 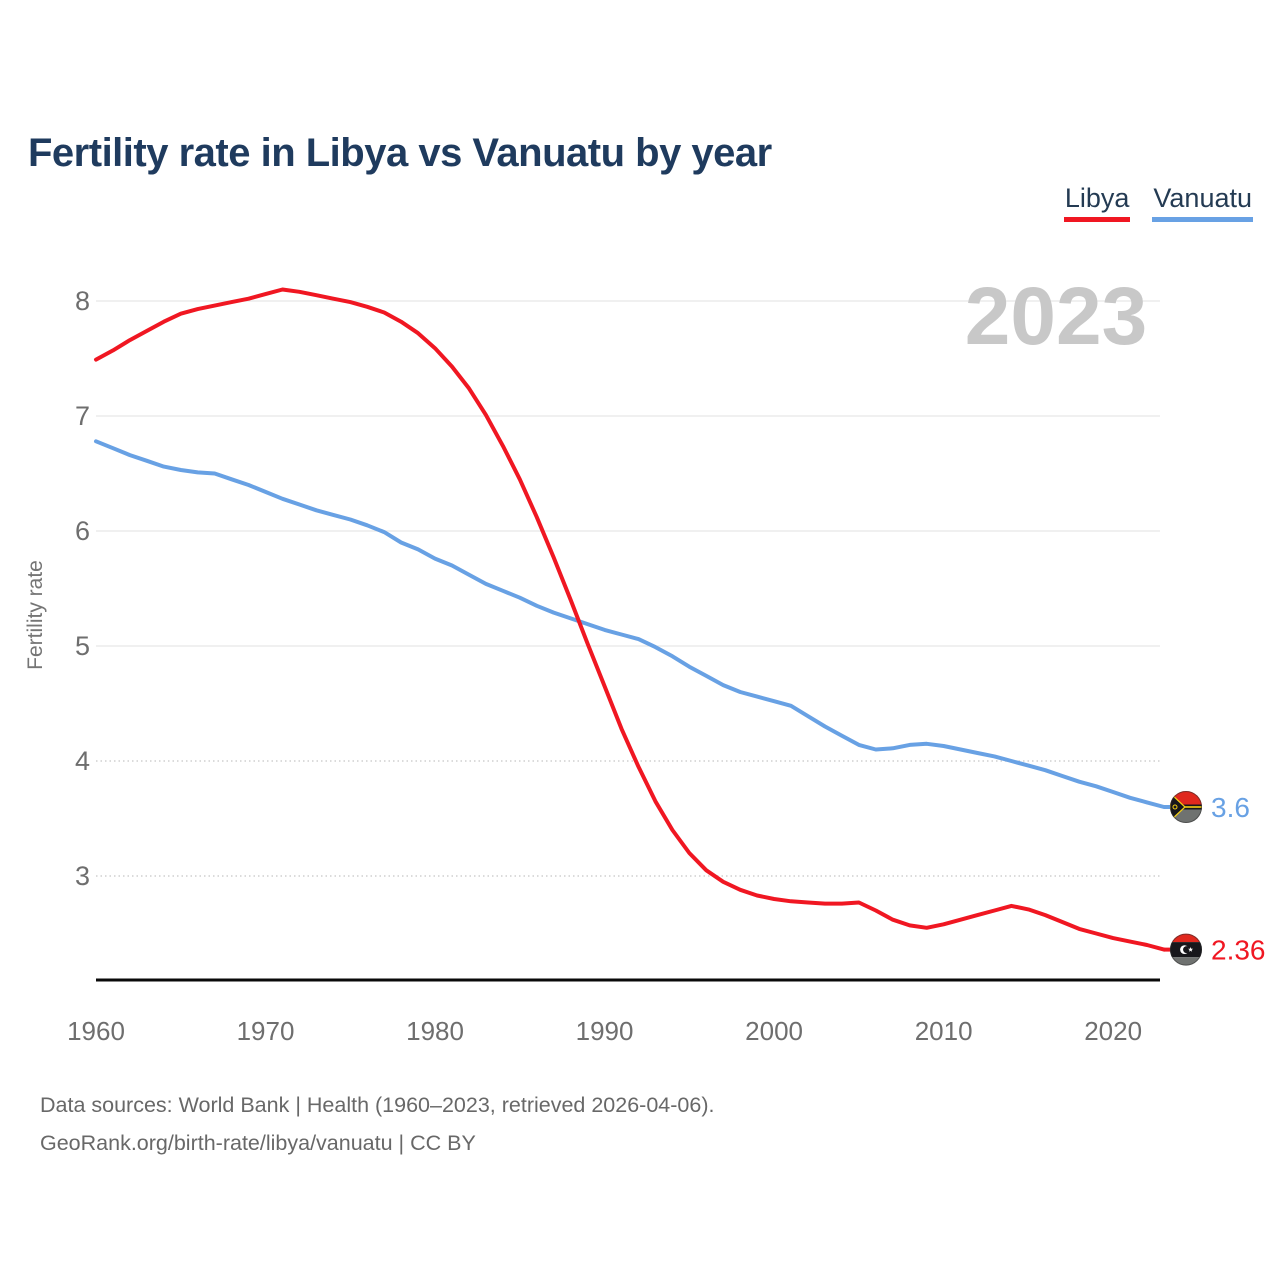 What do you see at coordinates (1113, 1031) in the screenshot?
I see `x-tick-label-2020: 2020` at bounding box center [1113, 1031].